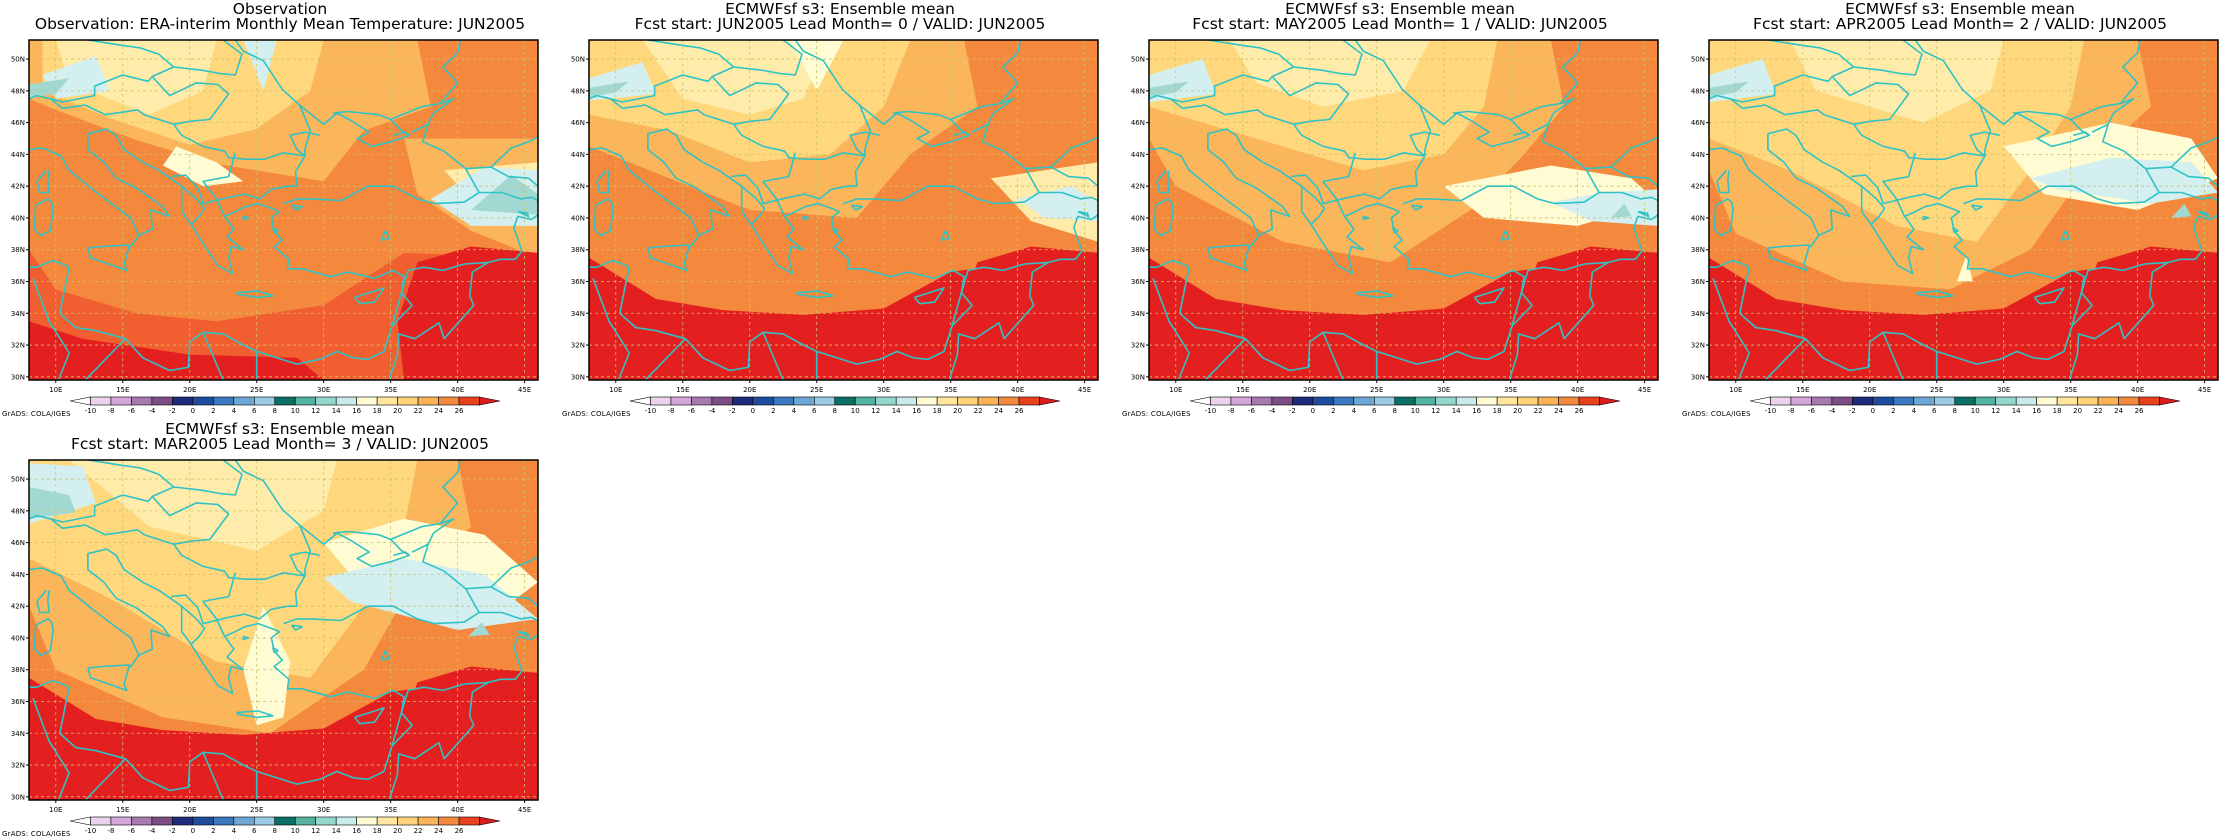 This screenshot has width=2240, height=840. I want to click on lat-tick-label: 32N, so click(18, 346).